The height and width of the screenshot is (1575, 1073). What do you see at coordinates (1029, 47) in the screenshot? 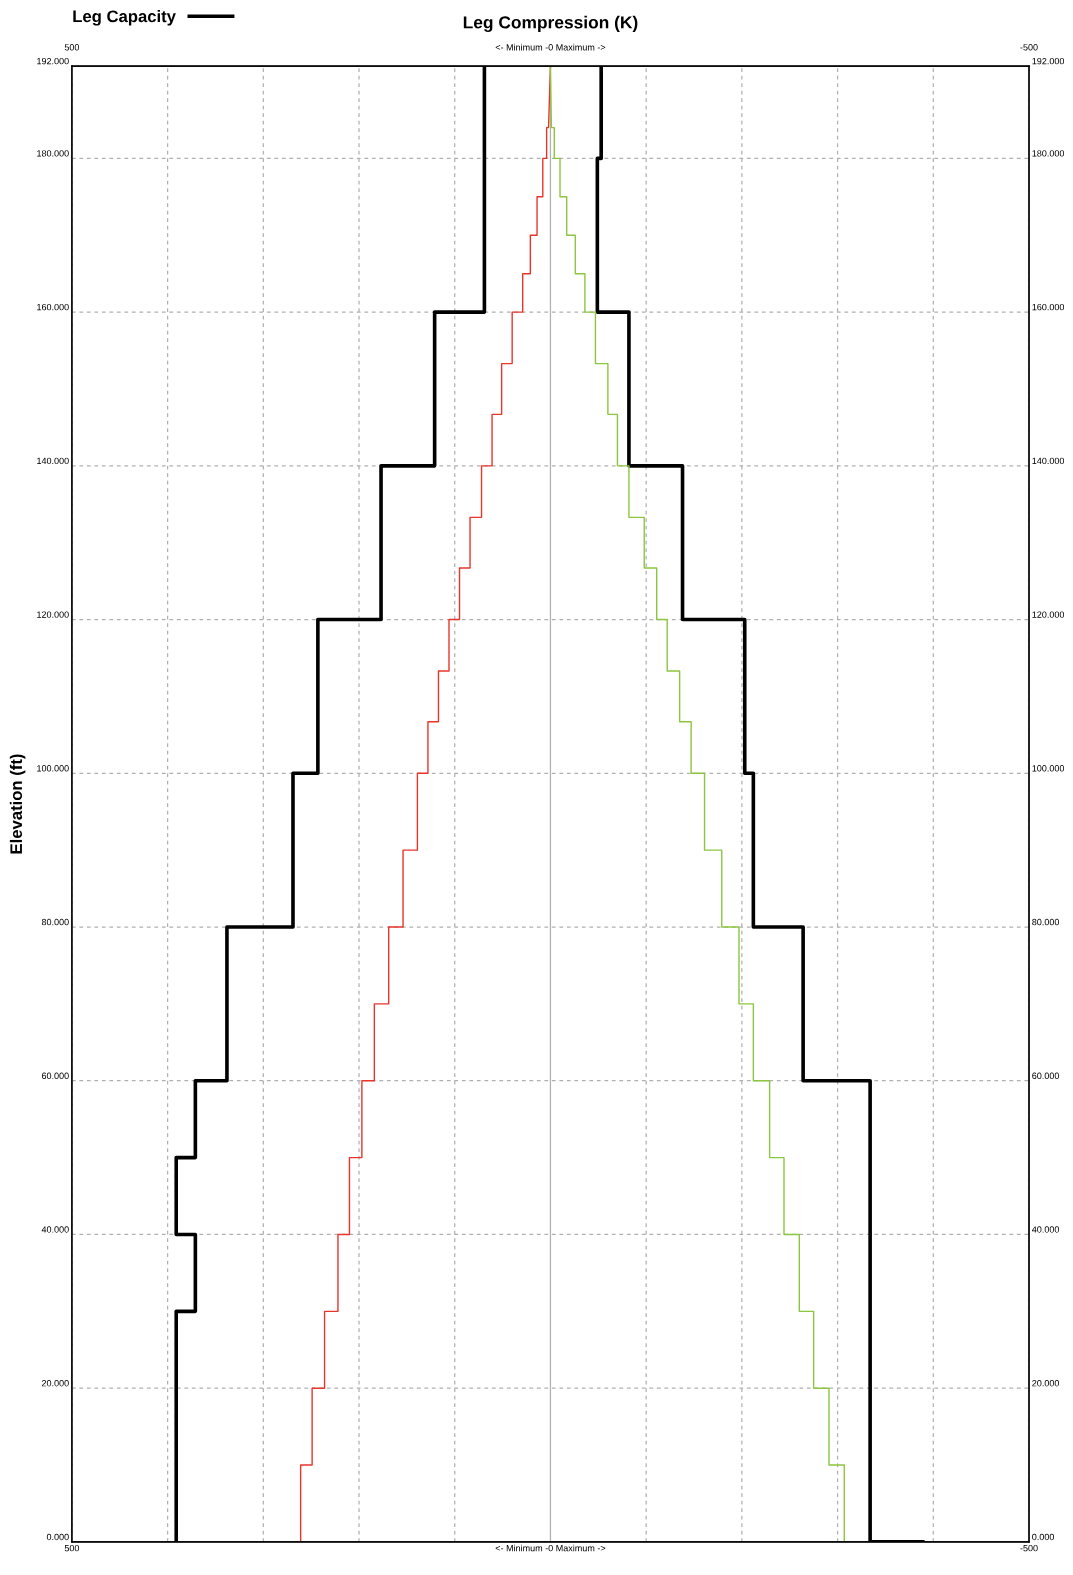
I see `x2-tick-label: -500` at bounding box center [1029, 47].